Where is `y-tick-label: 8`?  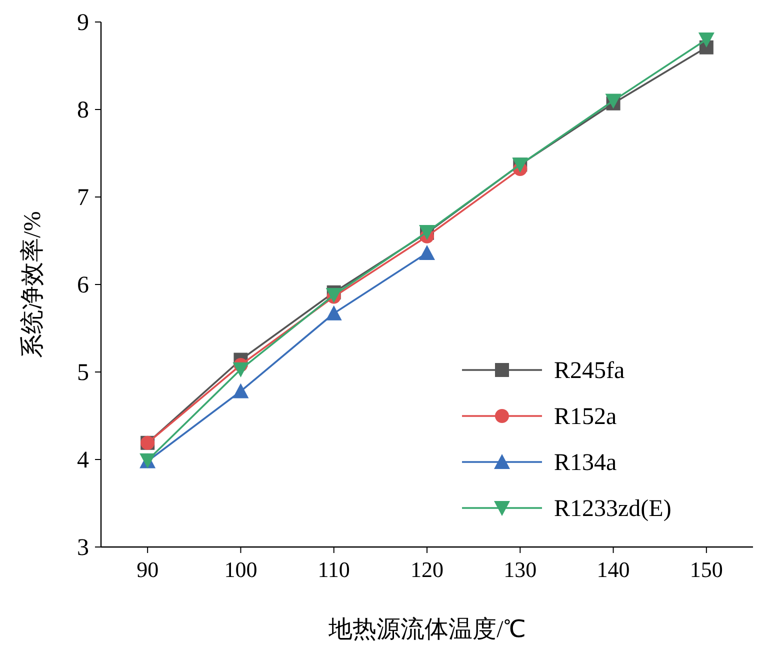
y-tick-label: 8 is located at coordinates (83, 111).